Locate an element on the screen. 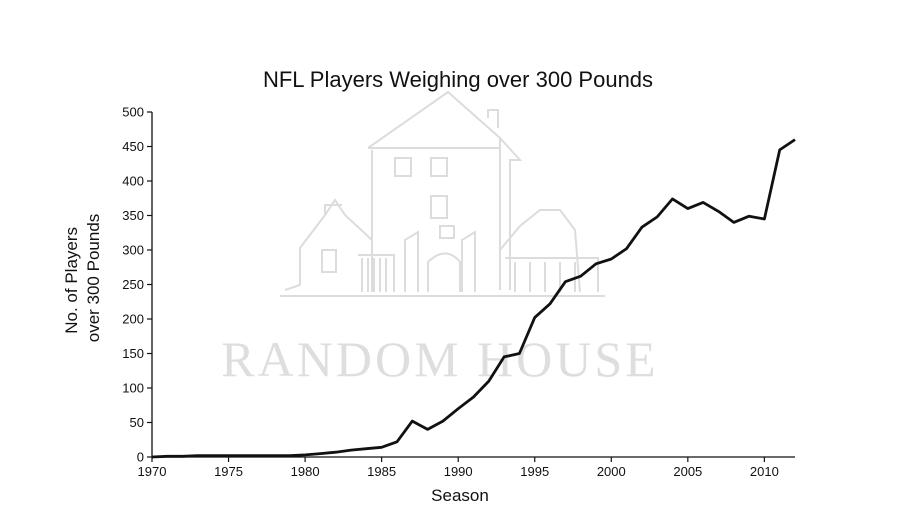 This screenshot has width=900, height=523. y-tick-label: 400 is located at coordinates (133, 181).